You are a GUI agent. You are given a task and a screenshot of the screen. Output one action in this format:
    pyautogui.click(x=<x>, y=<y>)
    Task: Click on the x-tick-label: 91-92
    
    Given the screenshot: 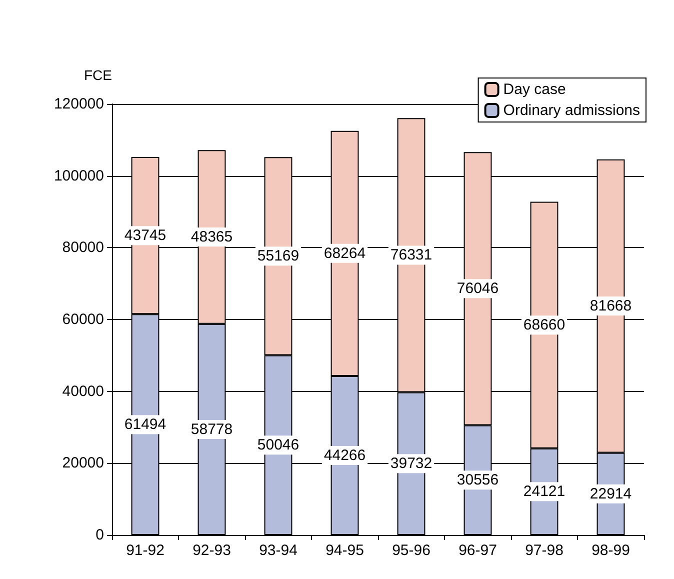 What is the action you would take?
    pyautogui.click(x=145, y=550)
    